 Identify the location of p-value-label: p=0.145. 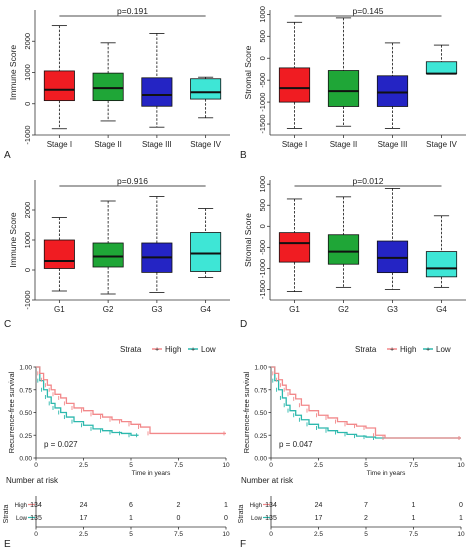
(368, 11).